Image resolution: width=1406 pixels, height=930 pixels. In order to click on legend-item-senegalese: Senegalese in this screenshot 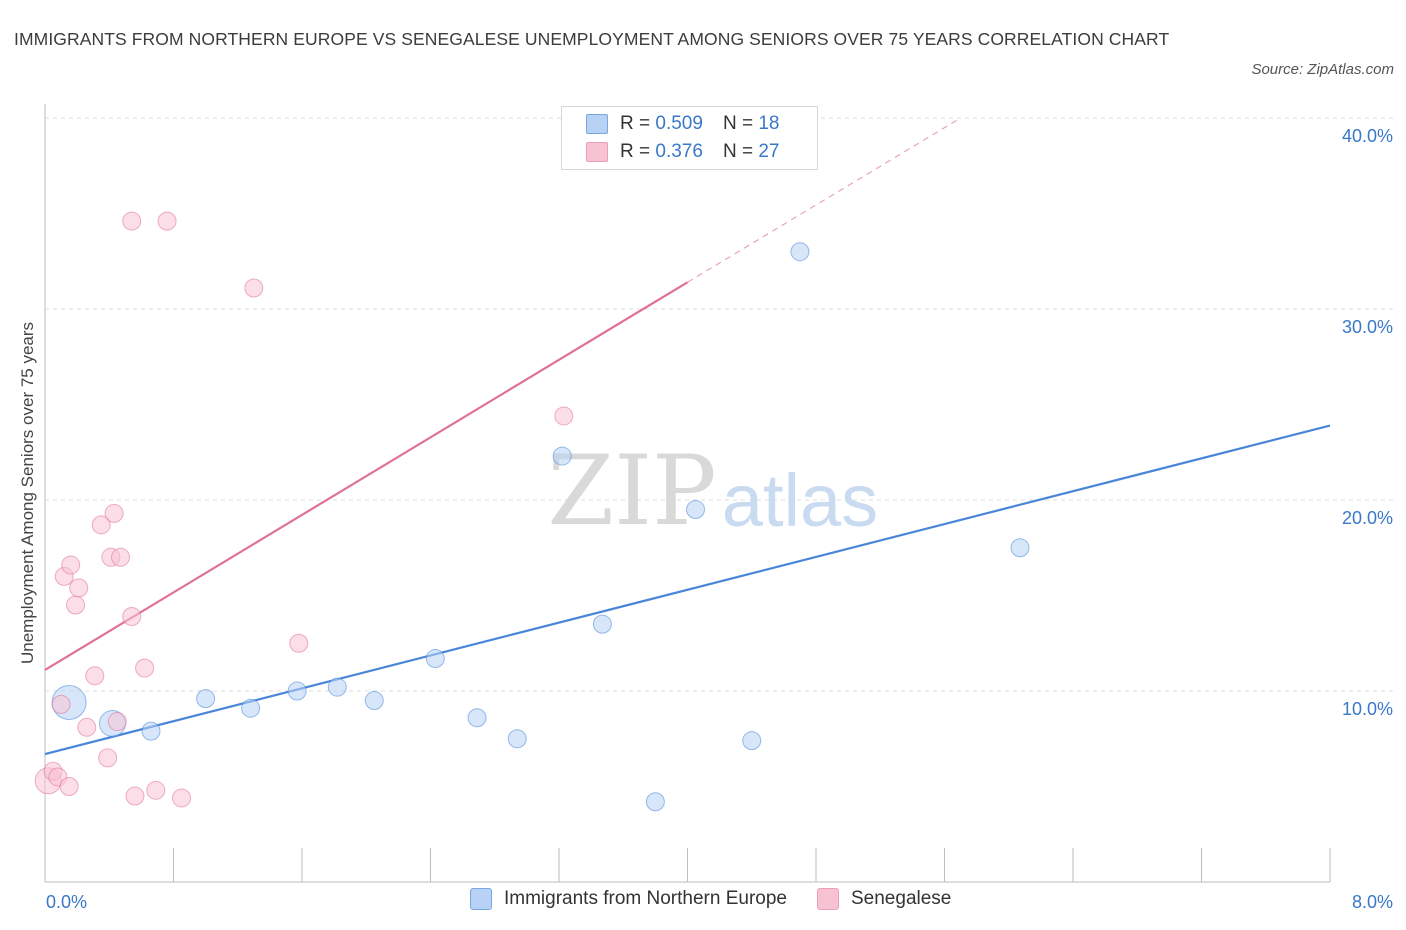, I will do `click(884, 899)`.